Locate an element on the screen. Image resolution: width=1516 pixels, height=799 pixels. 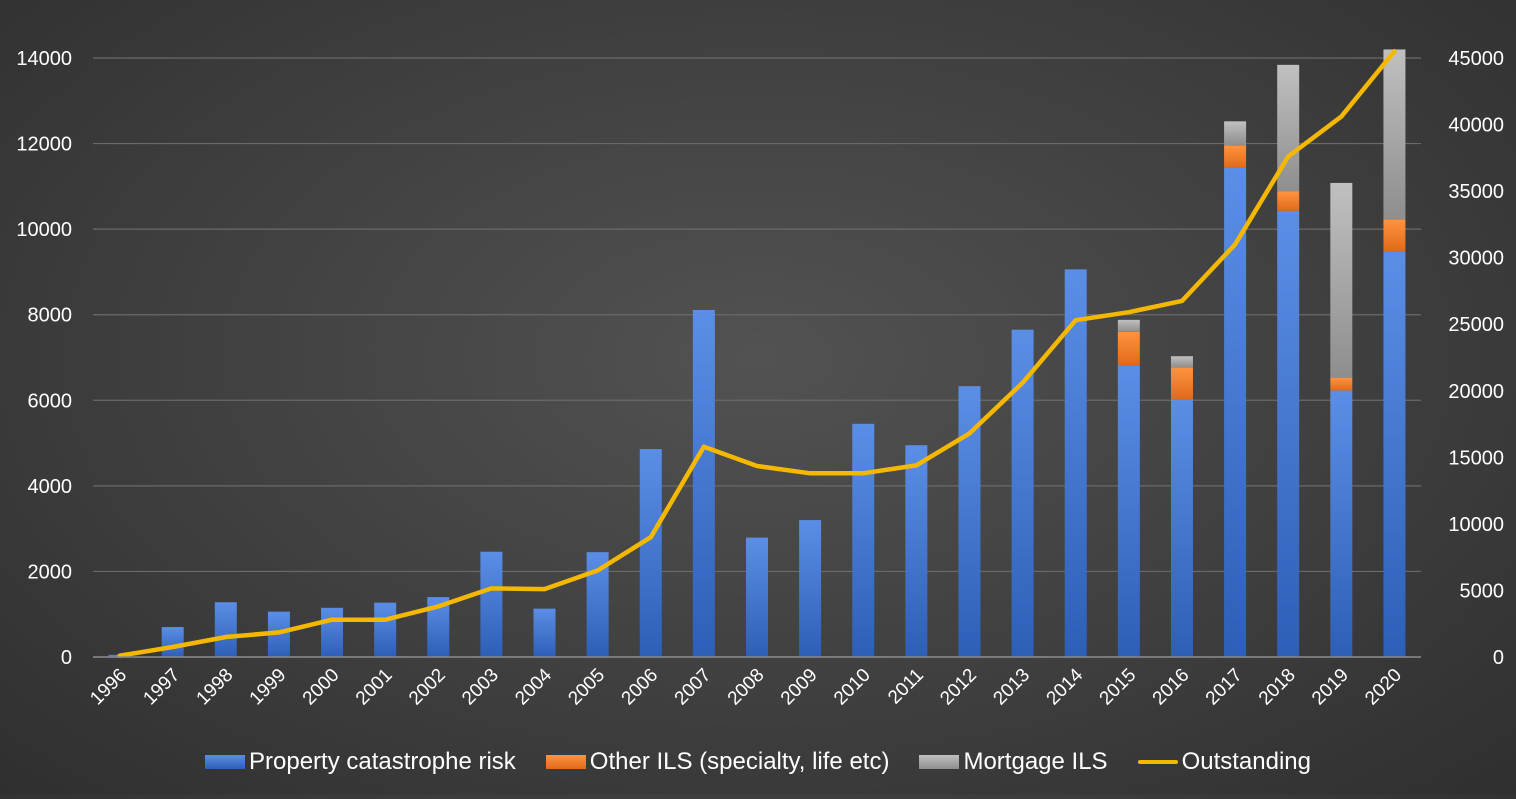
legend-label-other: Other ILS (specialty, life etc) is located at coordinates (740, 762).